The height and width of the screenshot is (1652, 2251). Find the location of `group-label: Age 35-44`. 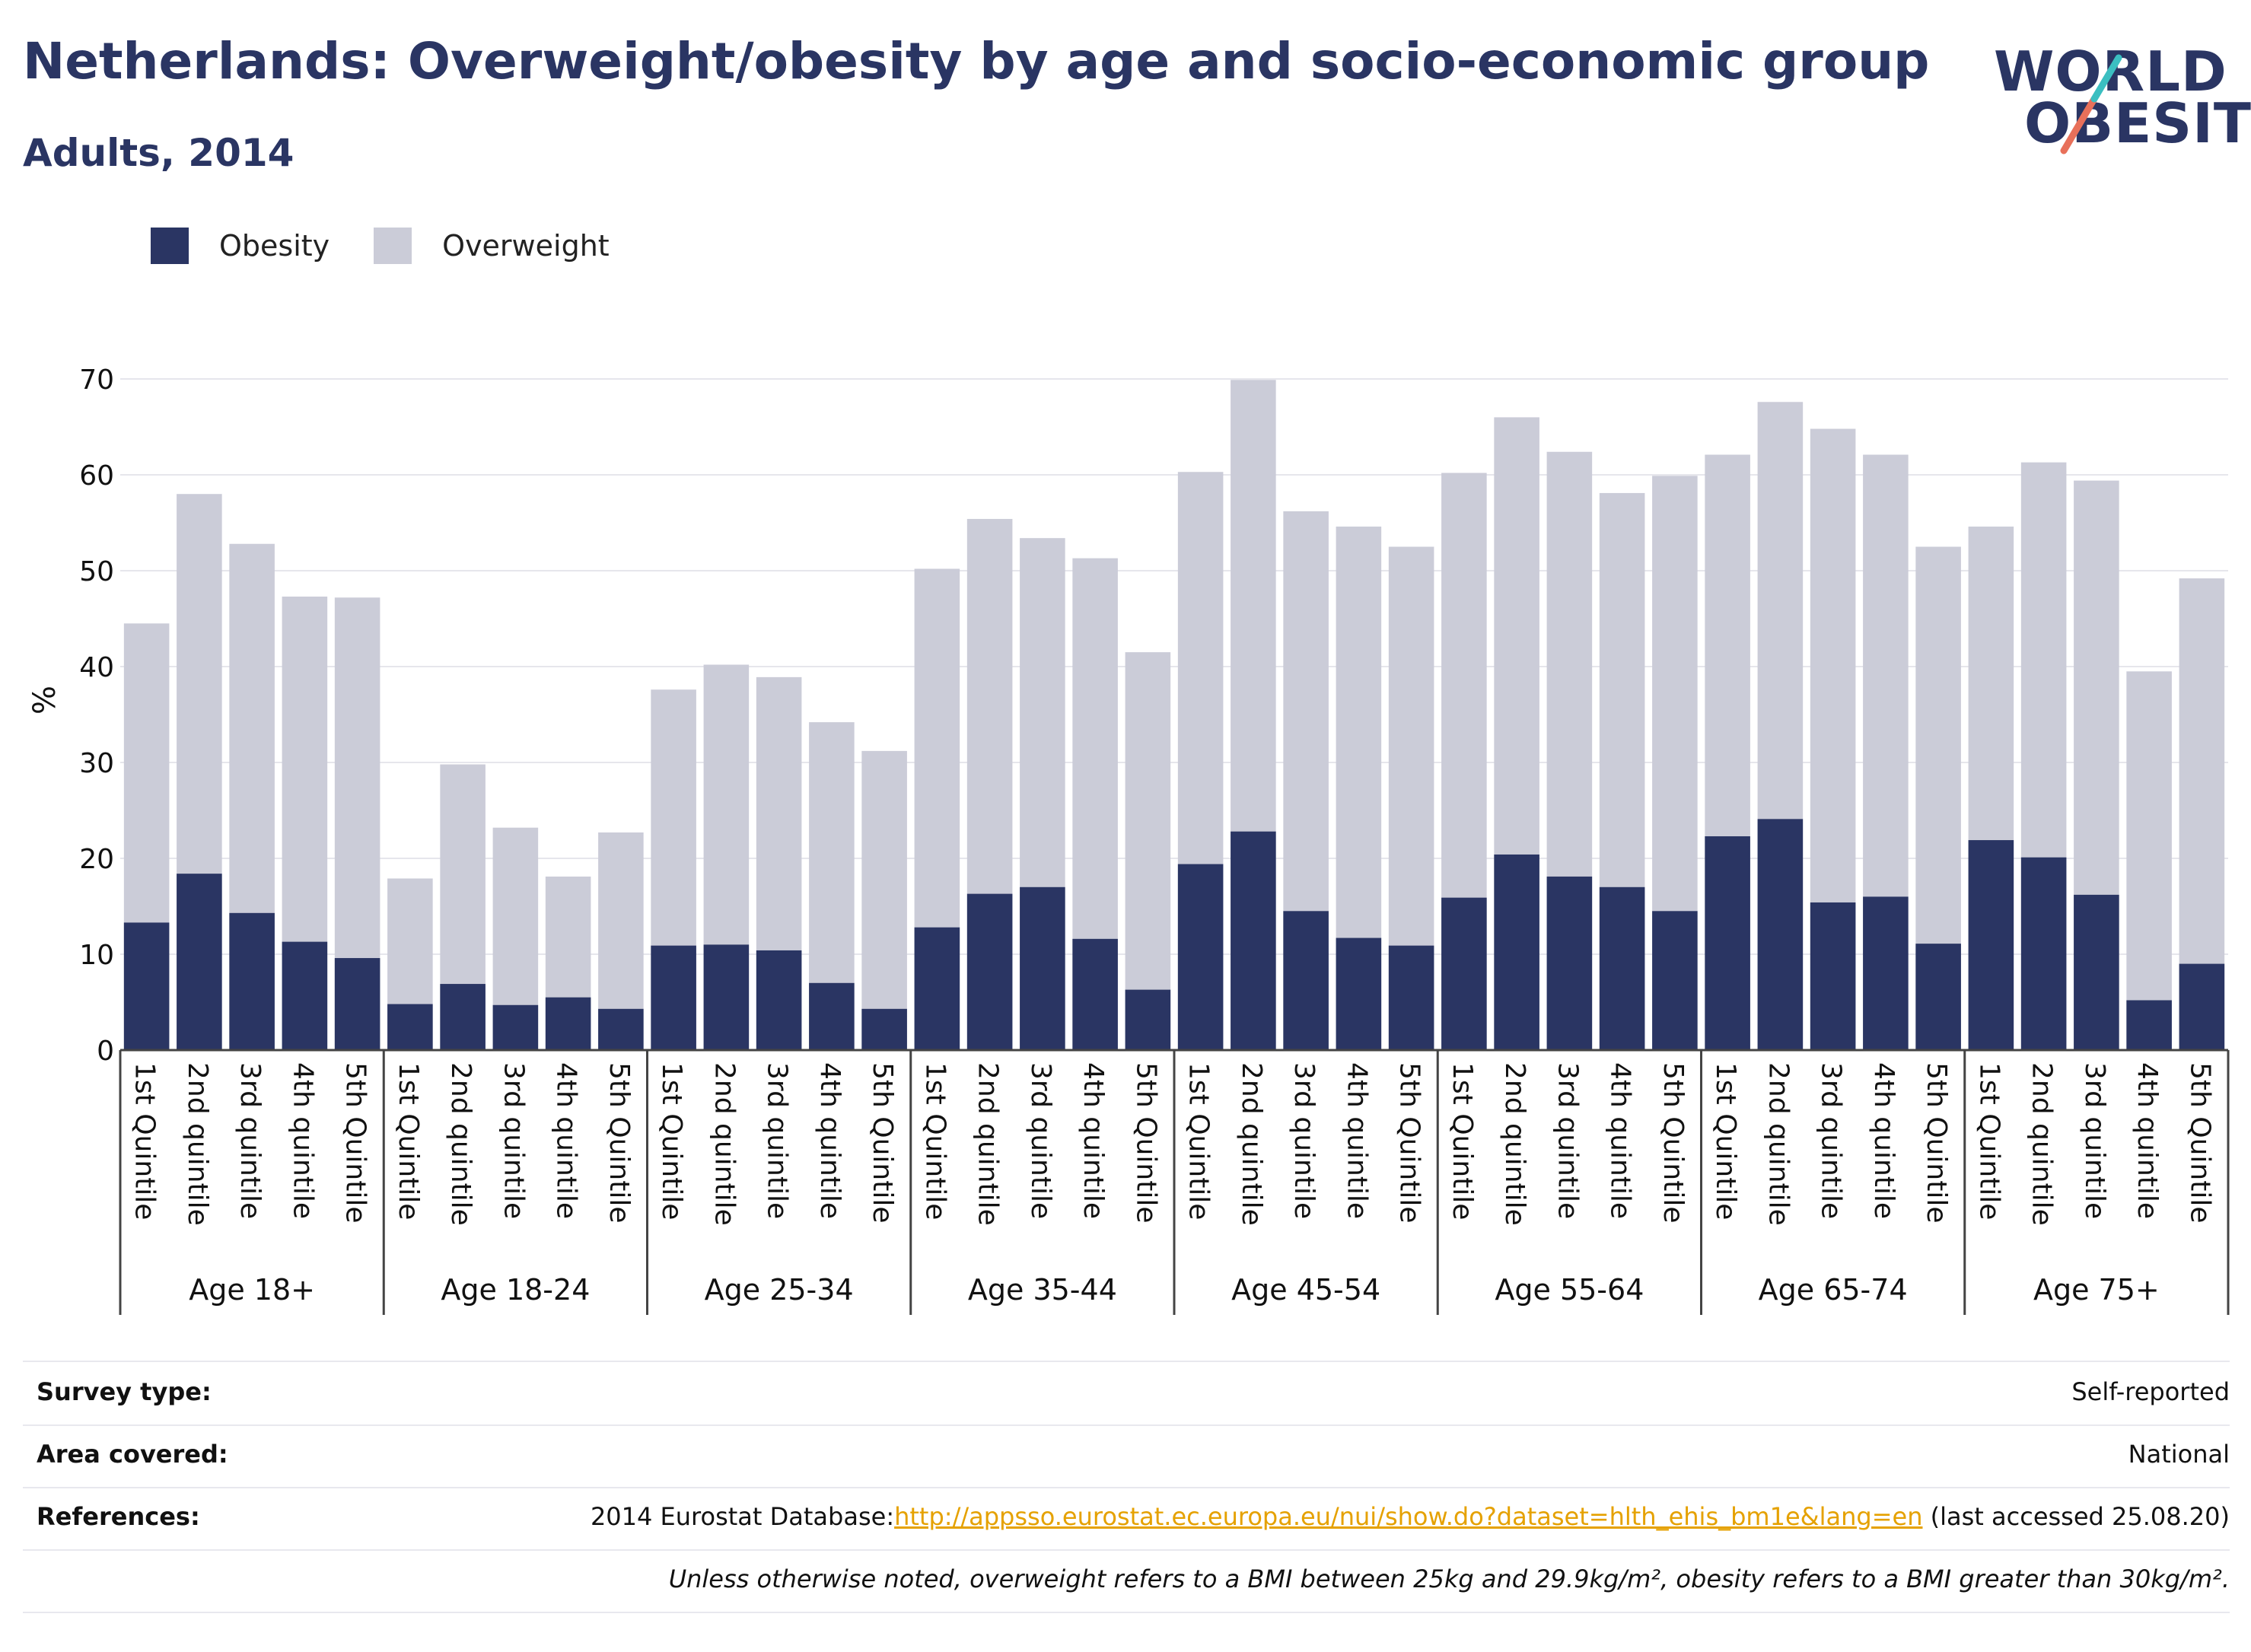

group-label: Age 35-44 is located at coordinates (1042, 1290).